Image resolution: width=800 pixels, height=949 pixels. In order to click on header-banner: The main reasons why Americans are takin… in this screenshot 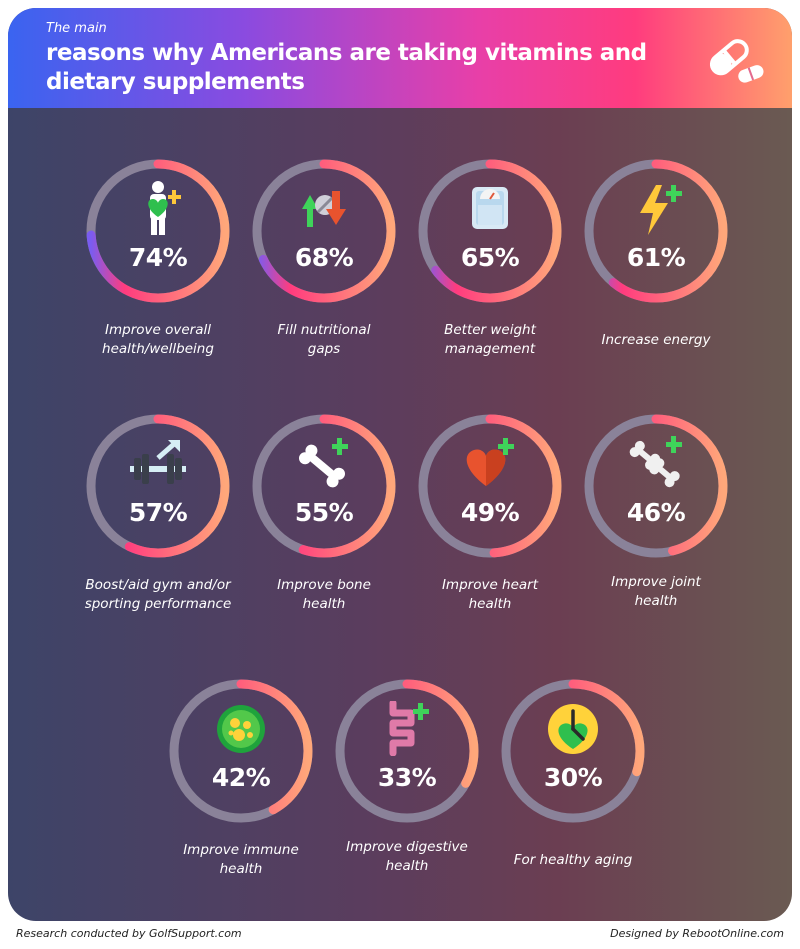, I will do `click(400, 58)`.